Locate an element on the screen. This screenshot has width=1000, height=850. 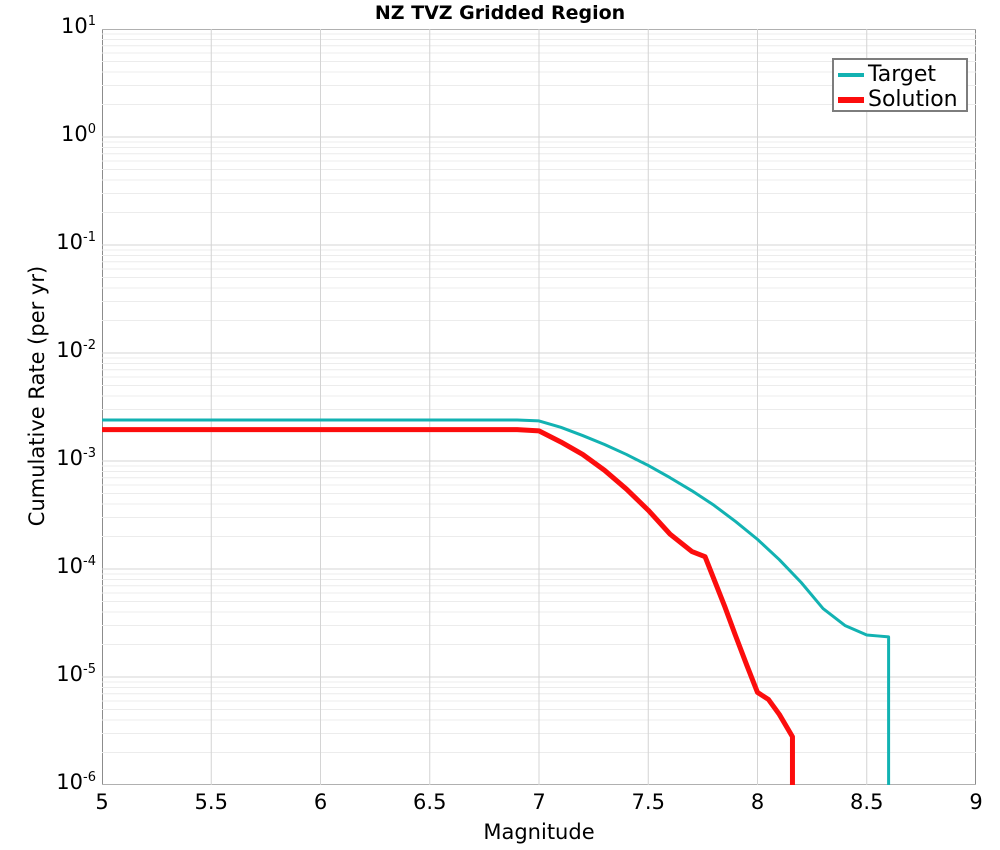
legend-label-solution: Solution is located at coordinates (913, 99).